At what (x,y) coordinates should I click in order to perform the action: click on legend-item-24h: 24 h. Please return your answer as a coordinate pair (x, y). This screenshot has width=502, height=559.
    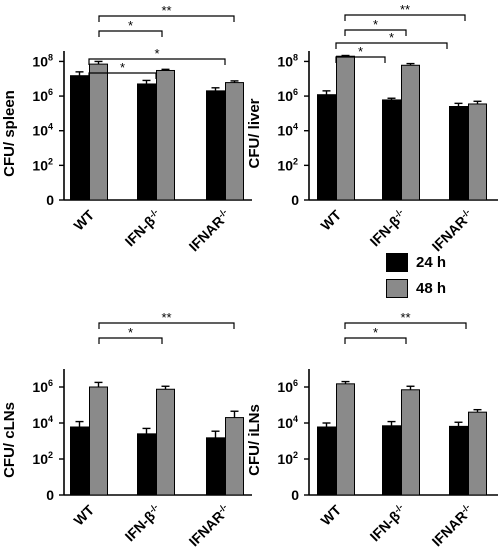
    Looking at the image, I should click on (416, 262).